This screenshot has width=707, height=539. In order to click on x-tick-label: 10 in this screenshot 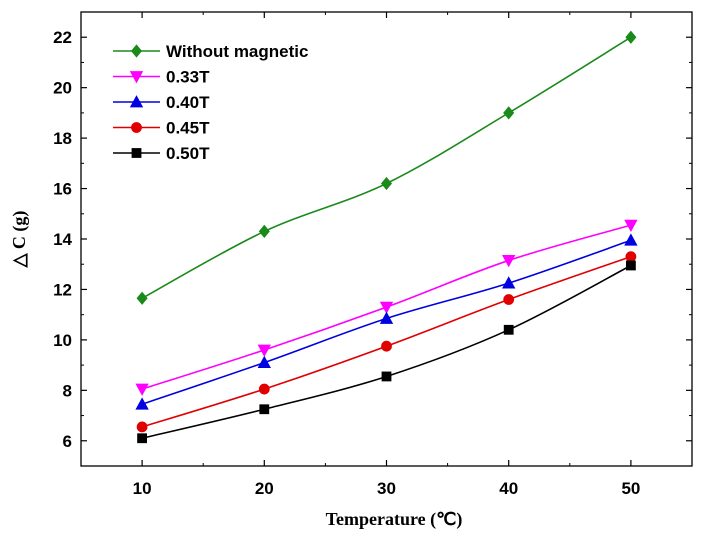, I will do `click(142, 488)`.